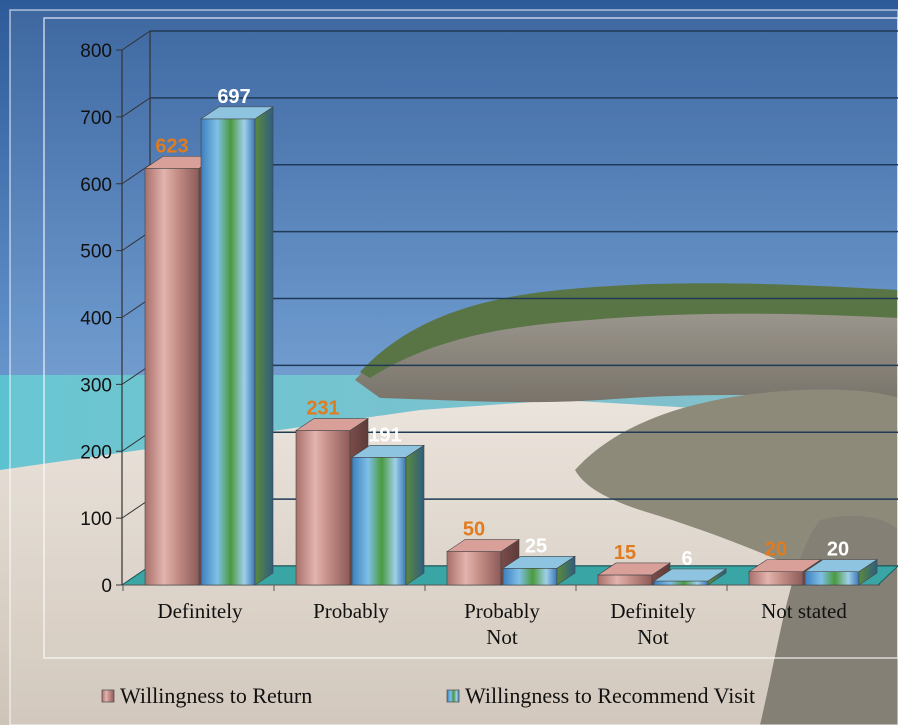 The height and width of the screenshot is (725, 898). I want to click on data-label: 191, so click(384, 435).